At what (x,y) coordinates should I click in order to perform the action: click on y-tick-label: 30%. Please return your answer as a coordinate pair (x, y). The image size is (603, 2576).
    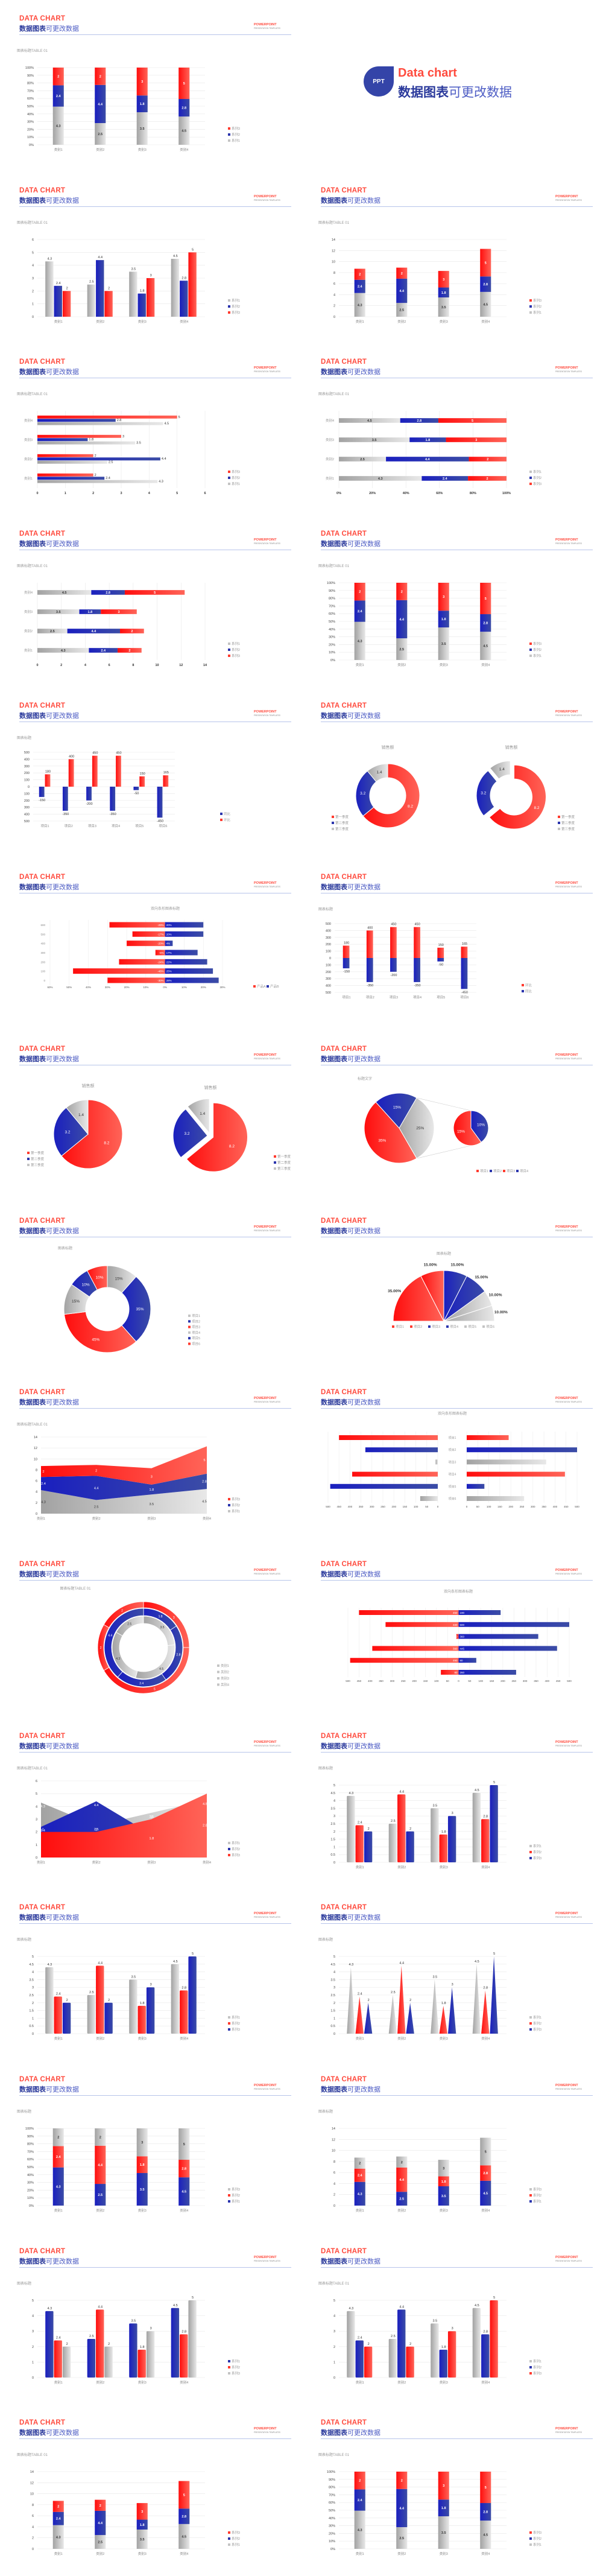
    Looking at the image, I should click on (332, 637).